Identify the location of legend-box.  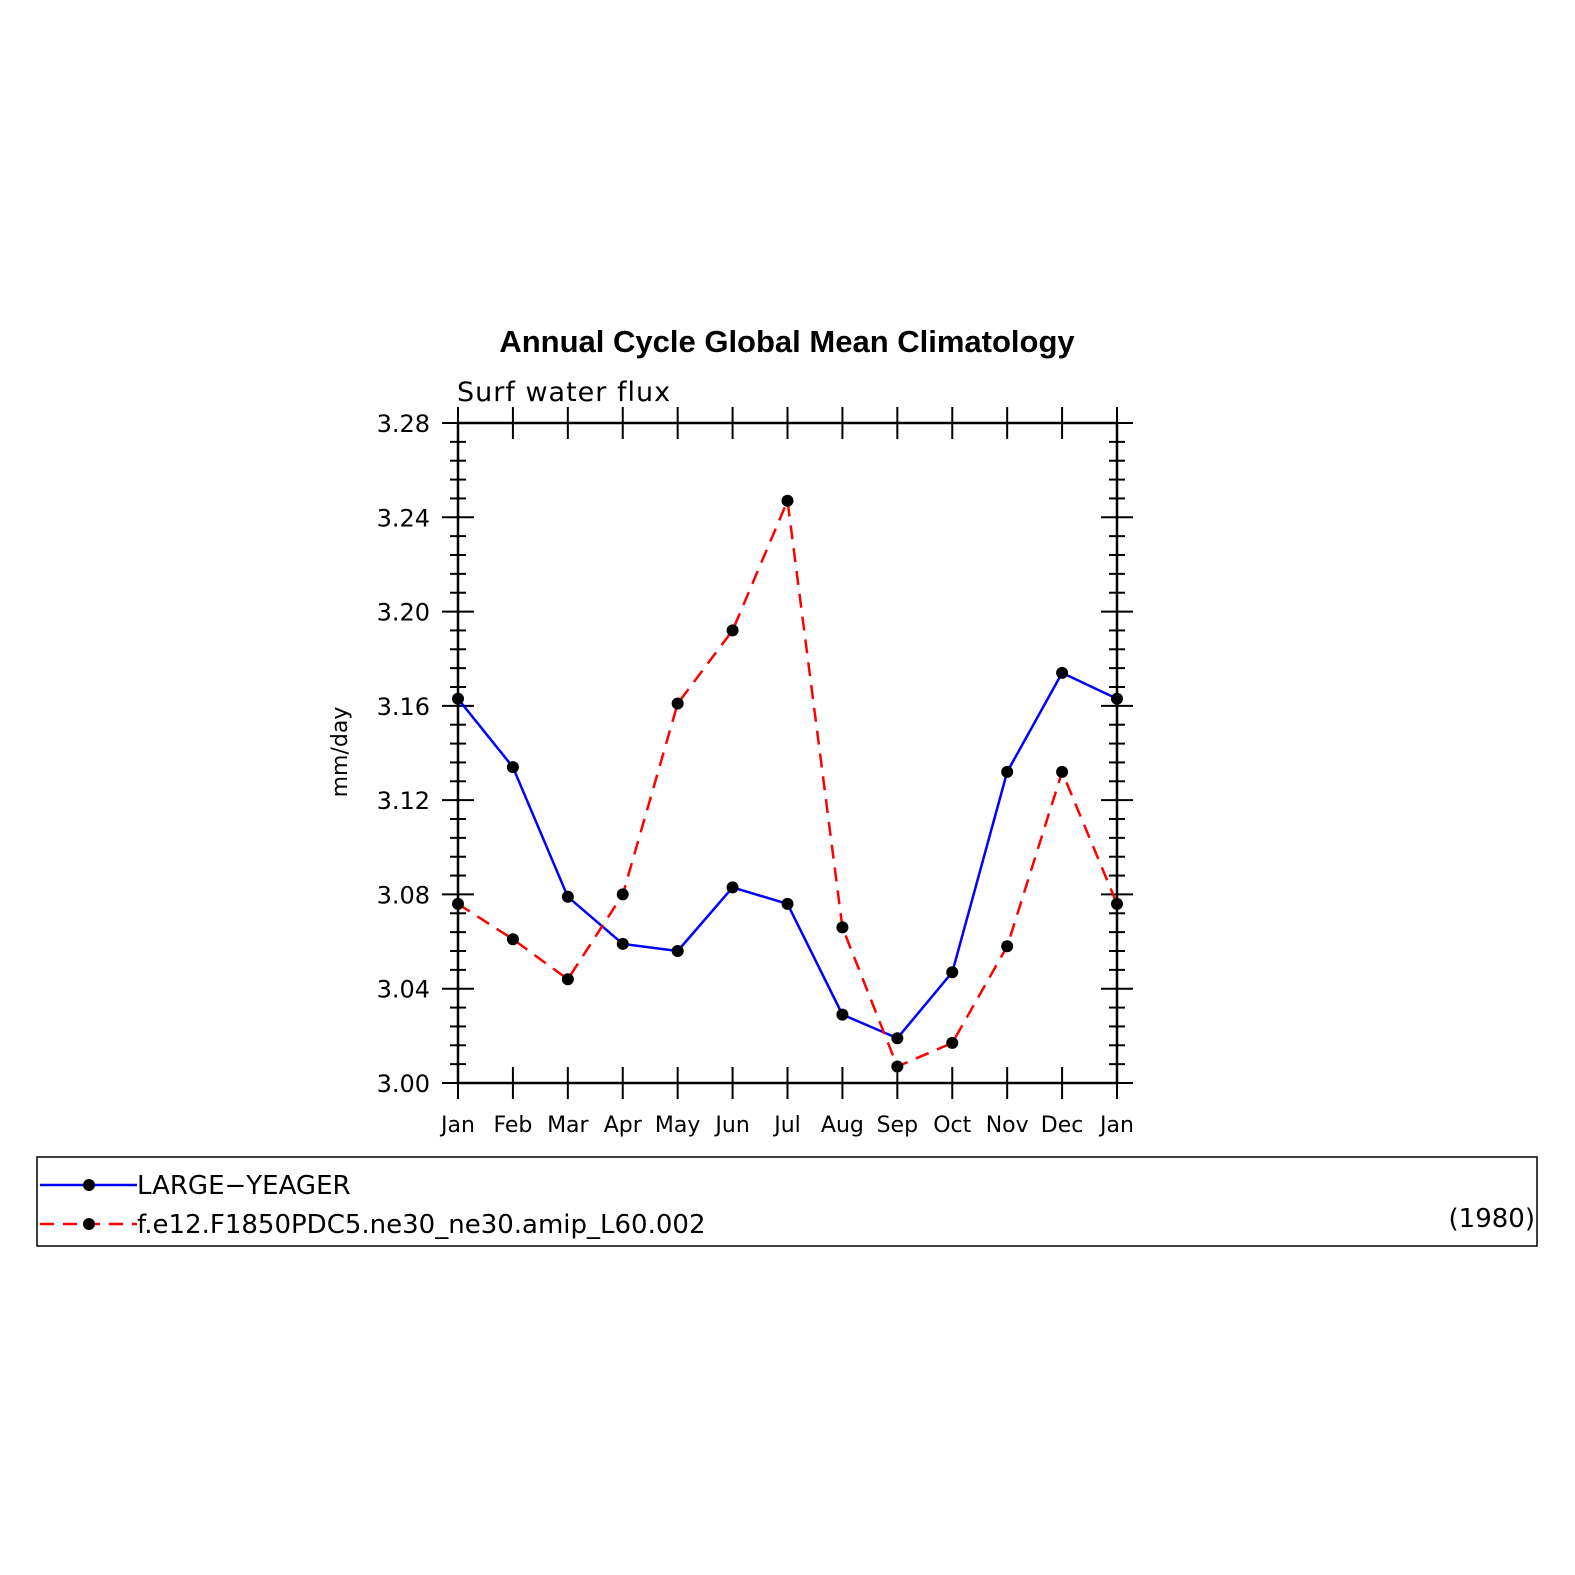
(787, 1201).